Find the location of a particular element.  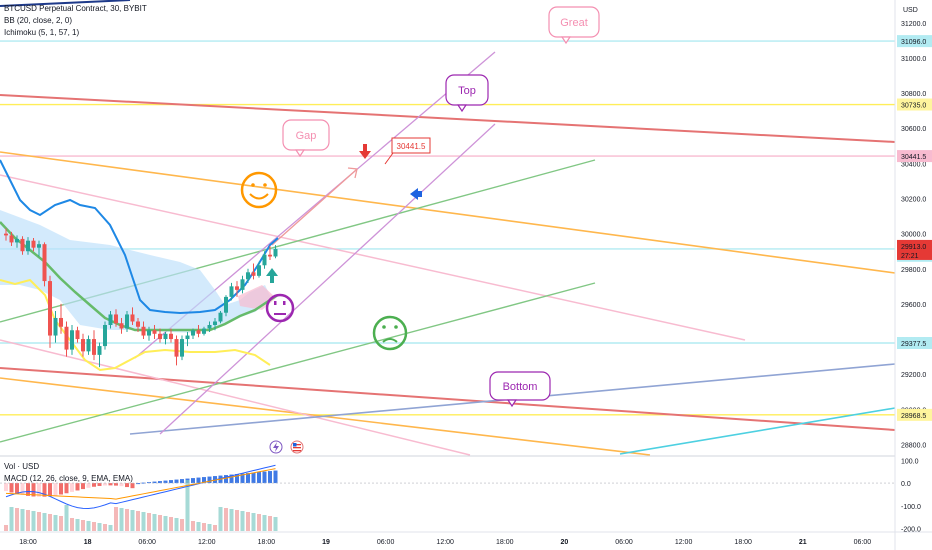

signal-line is located at coordinates (140, 484).